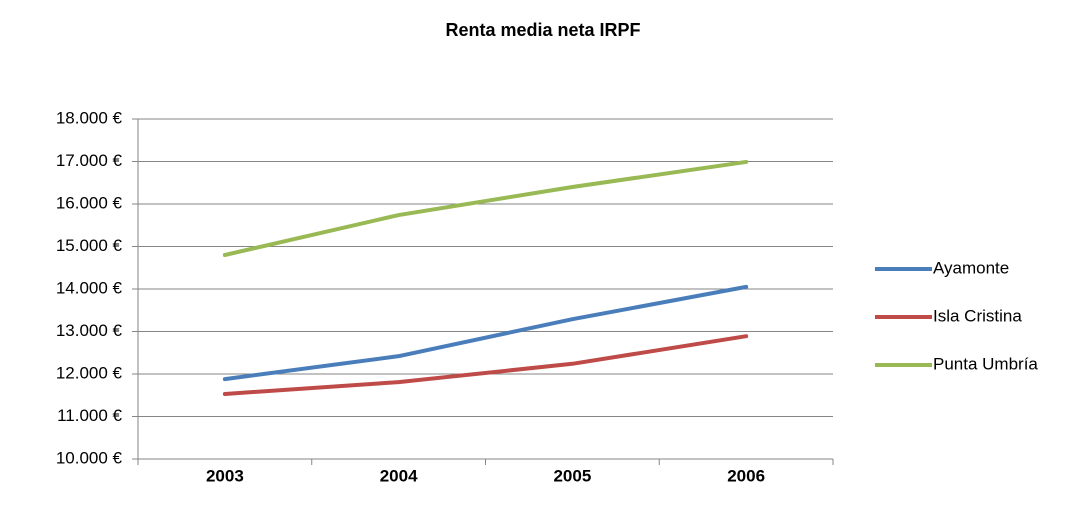 The height and width of the screenshot is (511, 1086). I want to click on x-tick-label: 2005, so click(572, 475).